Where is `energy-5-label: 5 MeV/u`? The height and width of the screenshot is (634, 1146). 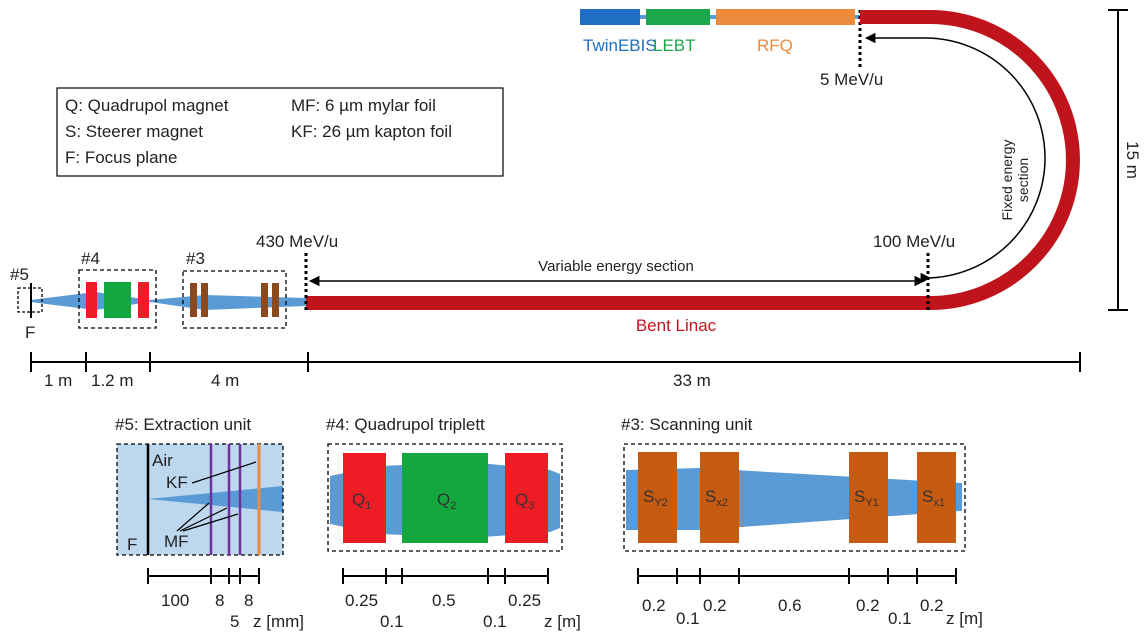
energy-5-label: 5 MeV/u is located at coordinates (851, 79).